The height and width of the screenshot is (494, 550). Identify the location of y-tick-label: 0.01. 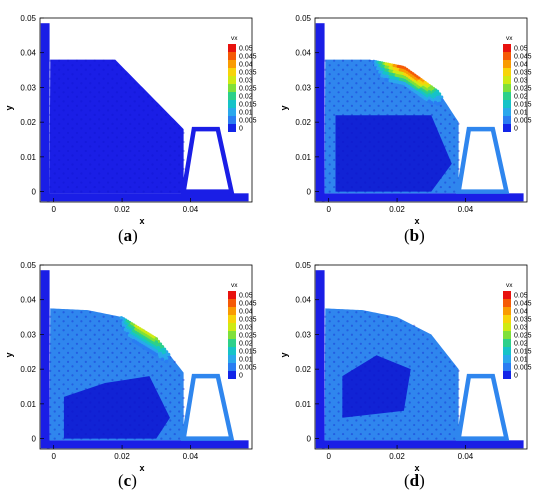
(303, 157).